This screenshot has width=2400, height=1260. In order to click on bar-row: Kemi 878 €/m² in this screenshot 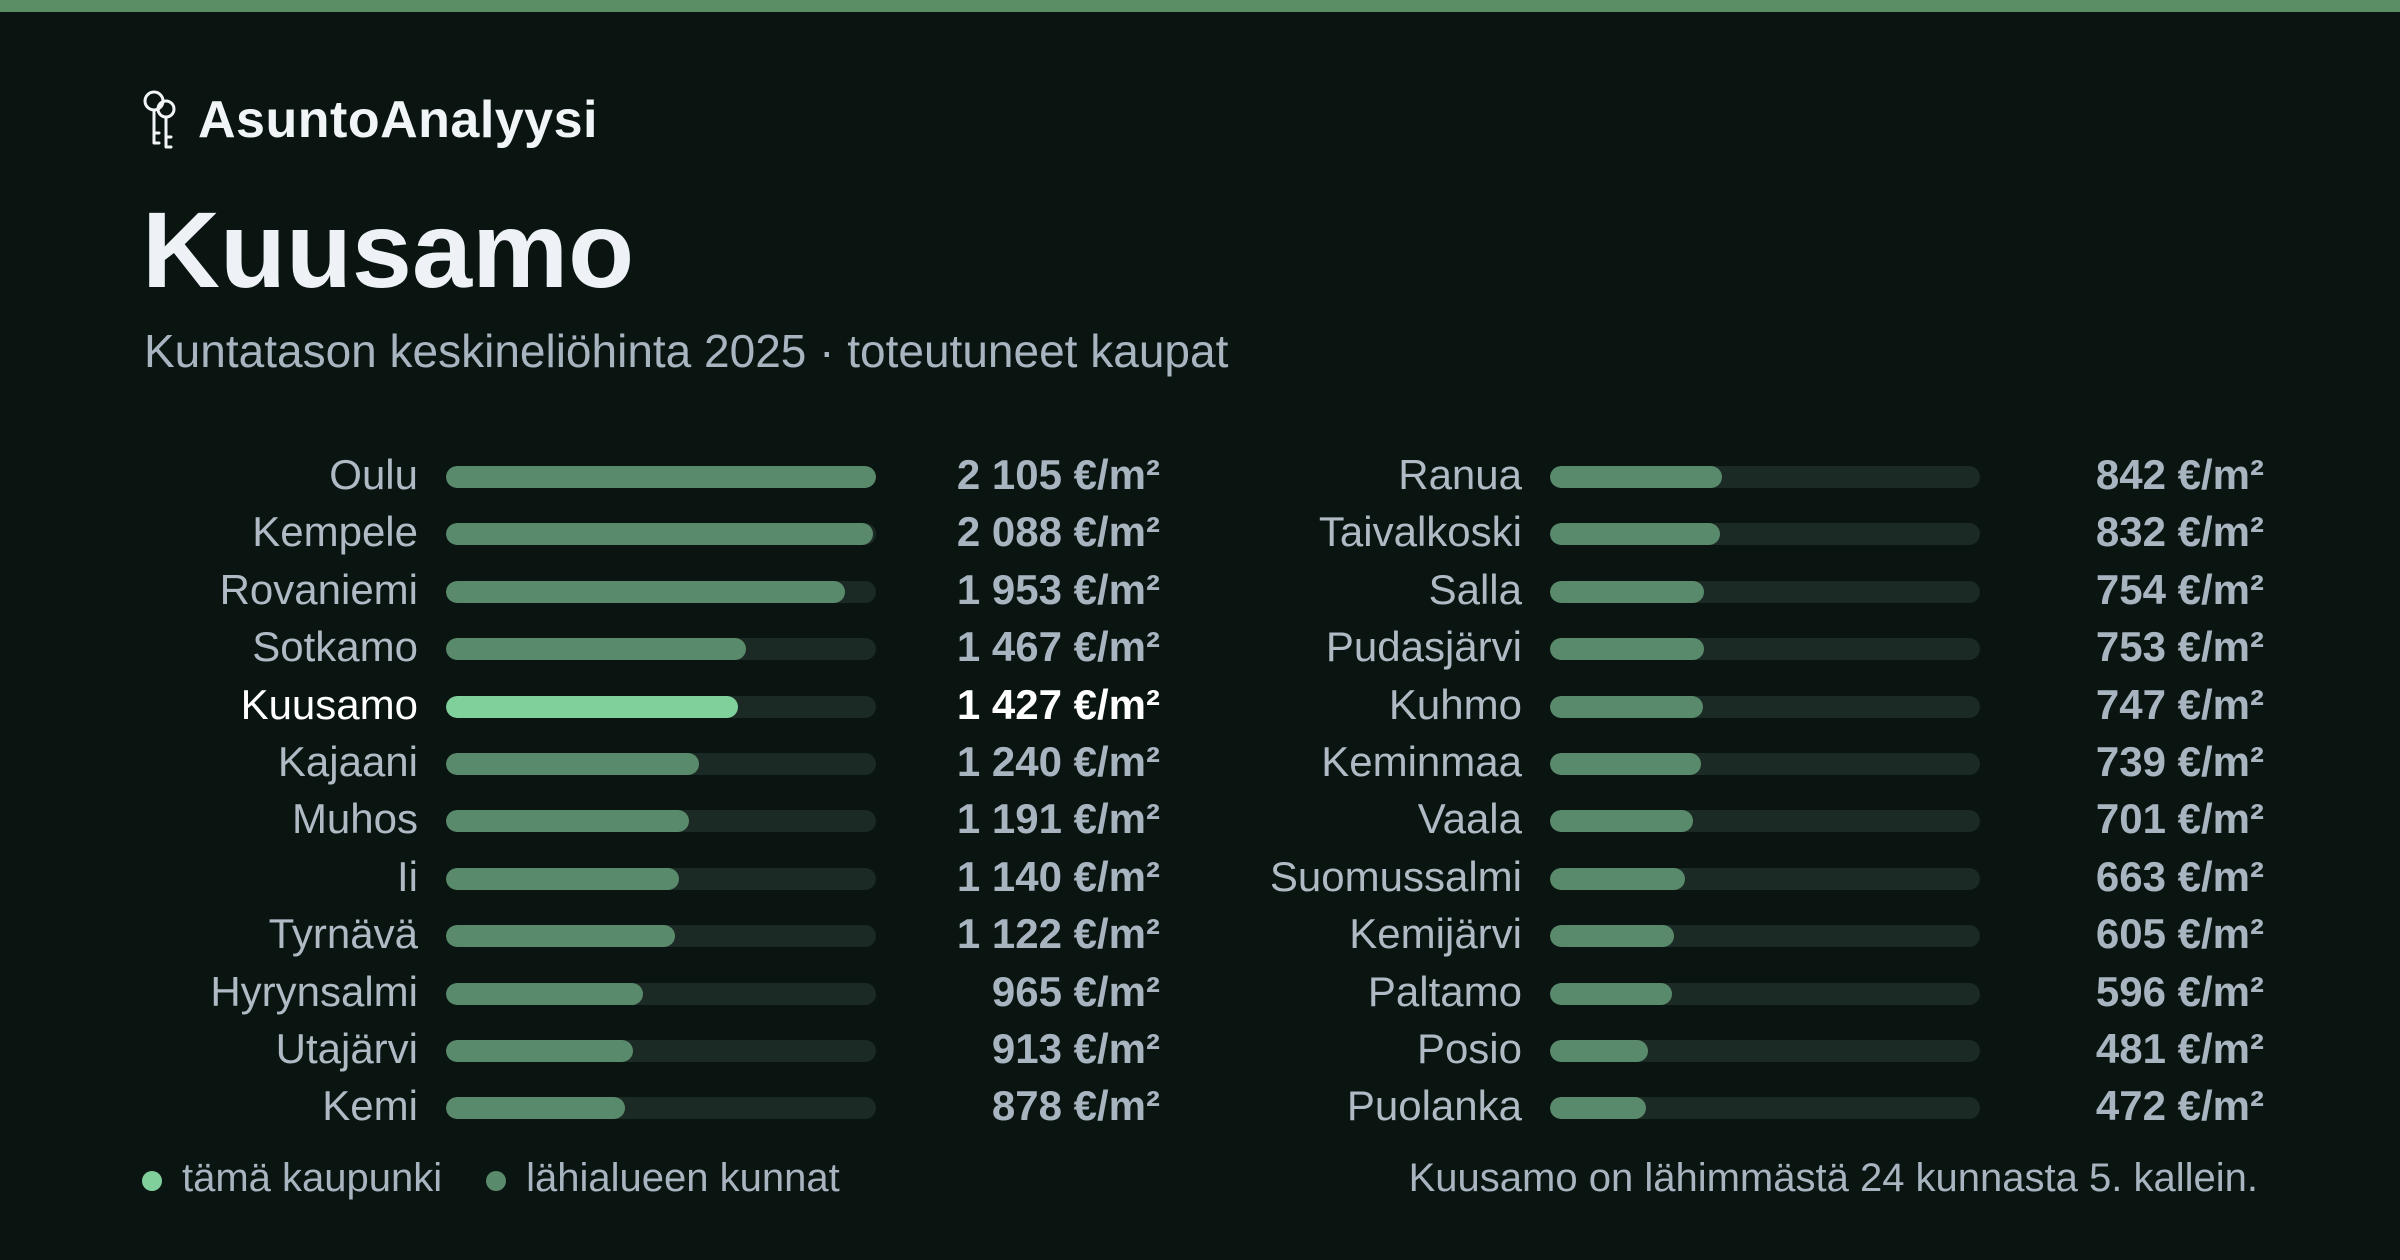, I will do `click(650, 1105)`.